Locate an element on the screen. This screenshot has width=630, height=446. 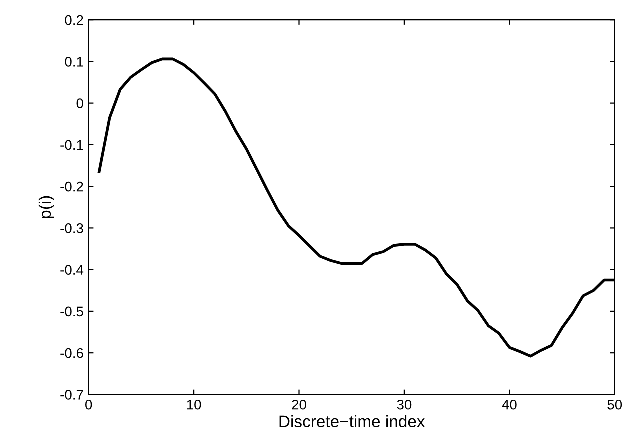
x-tick-label: 40 is located at coordinates (509, 405).